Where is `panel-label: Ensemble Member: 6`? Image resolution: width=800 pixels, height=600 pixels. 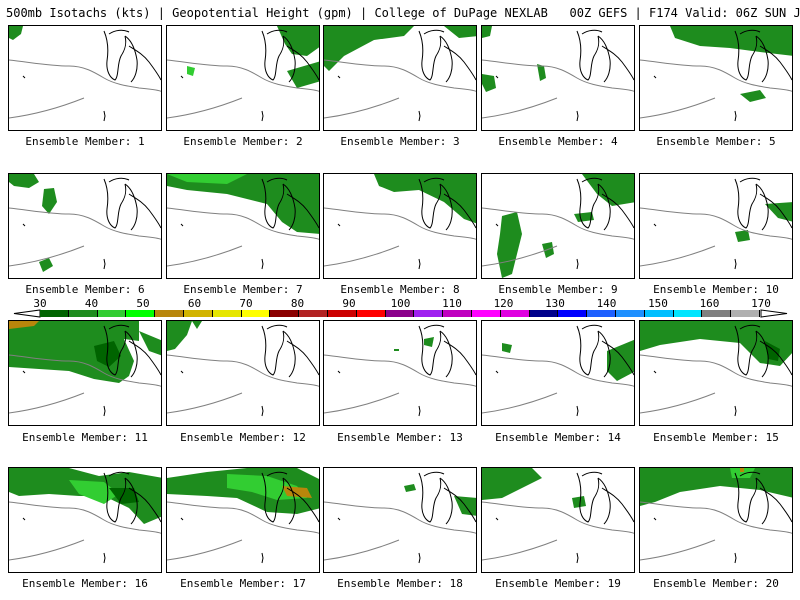
panel-label: Ensemble Member: 6 is located at coordinates (85, 289).